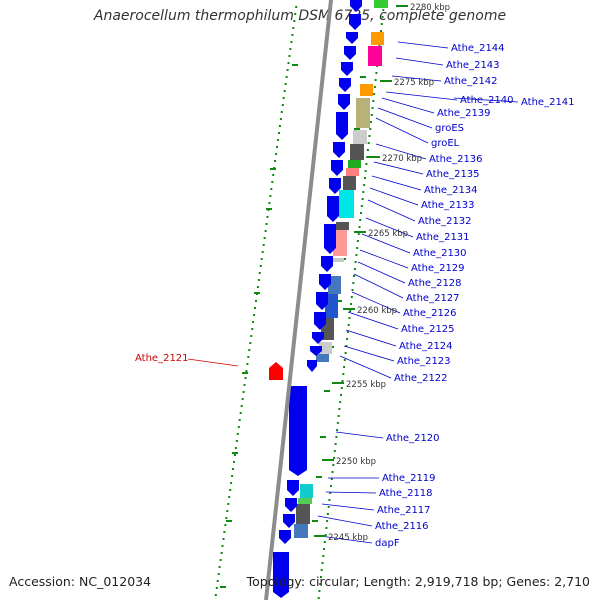  Describe the element at coordinates (426, 346) in the screenshot. I see `gene-label: Athe_2124` at that location.